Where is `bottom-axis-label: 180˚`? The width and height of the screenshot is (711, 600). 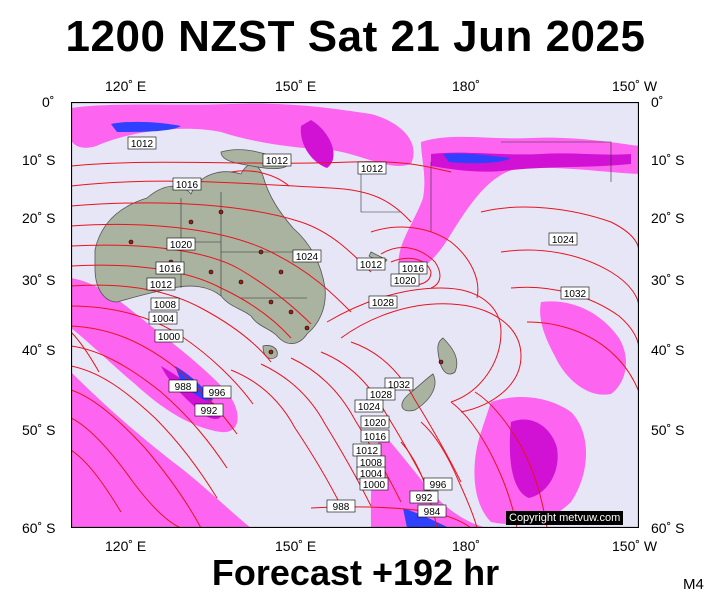
bottom-axis-label: 180˚ is located at coordinates (466, 546).